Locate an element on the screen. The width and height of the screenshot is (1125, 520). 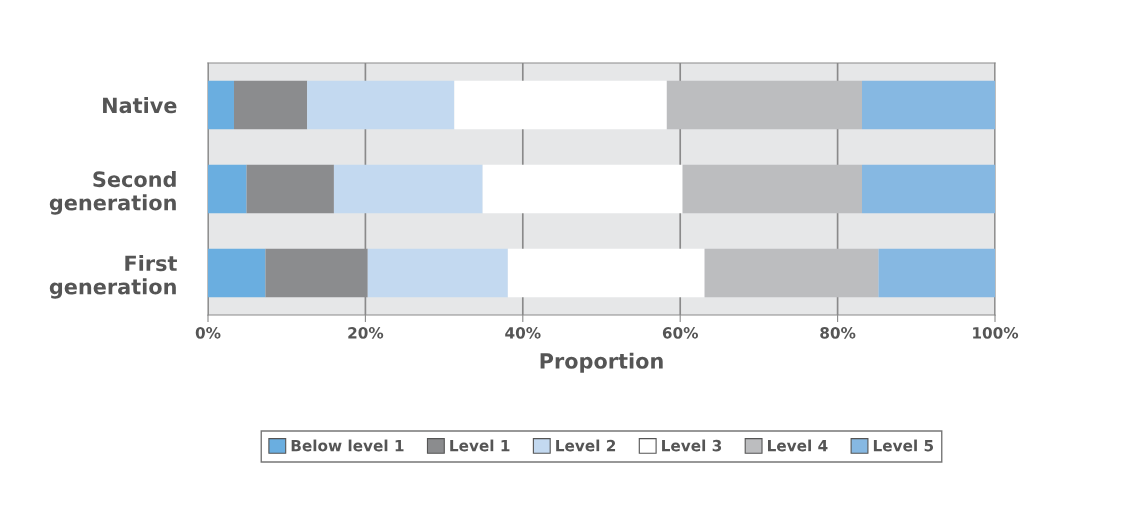
x-tick-label: 0% is located at coordinates (208, 333).